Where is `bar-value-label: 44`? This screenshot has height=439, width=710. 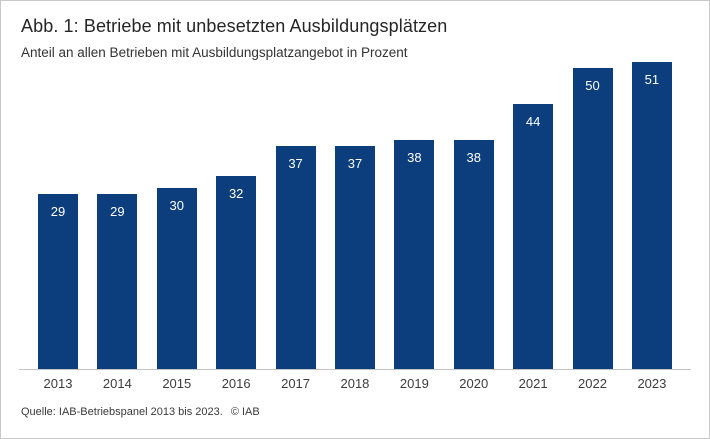
bar-value-label: 44 is located at coordinates (533, 121).